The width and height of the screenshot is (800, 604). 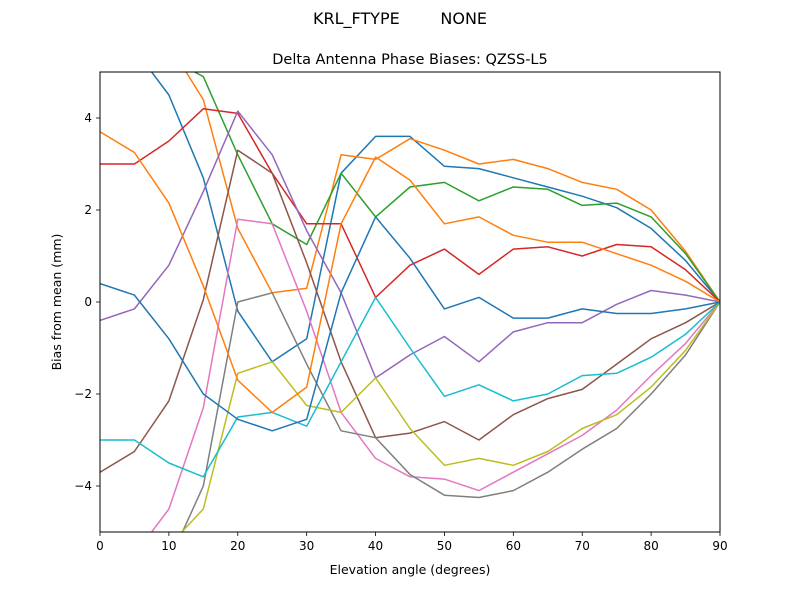 What do you see at coordinates (719, 546) in the screenshot?
I see `x-tick-label: 90` at bounding box center [719, 546].